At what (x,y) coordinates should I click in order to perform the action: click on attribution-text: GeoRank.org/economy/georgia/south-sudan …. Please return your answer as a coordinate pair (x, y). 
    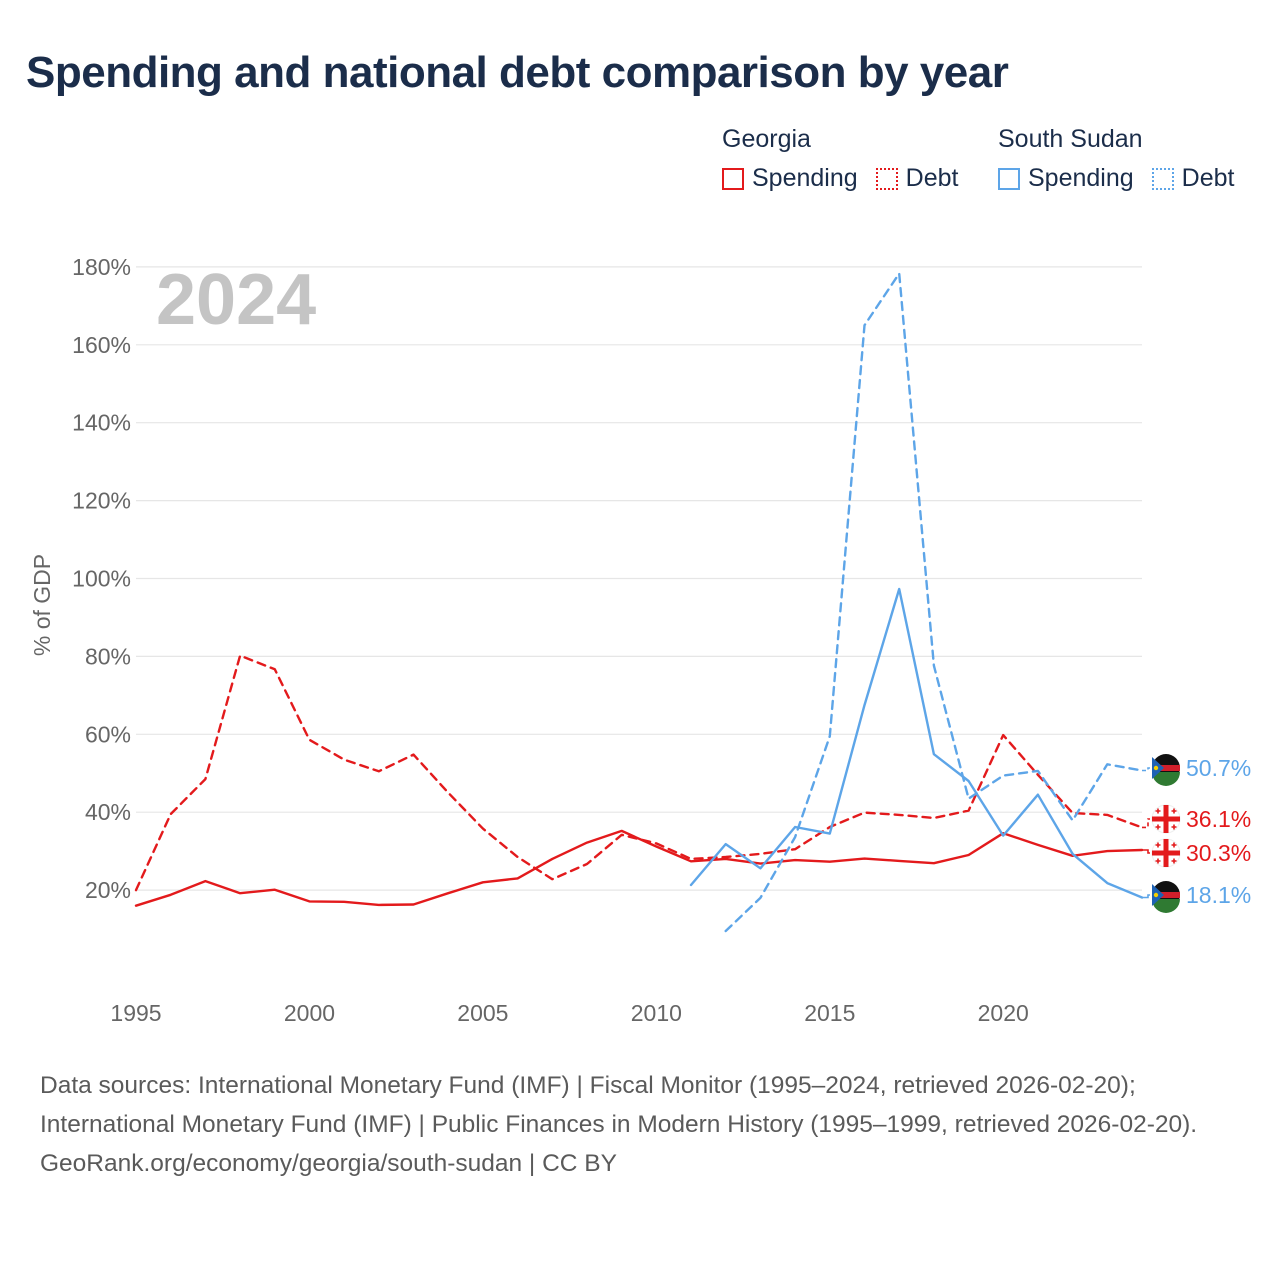
    Looking at the image, I should click on (328, 1163).